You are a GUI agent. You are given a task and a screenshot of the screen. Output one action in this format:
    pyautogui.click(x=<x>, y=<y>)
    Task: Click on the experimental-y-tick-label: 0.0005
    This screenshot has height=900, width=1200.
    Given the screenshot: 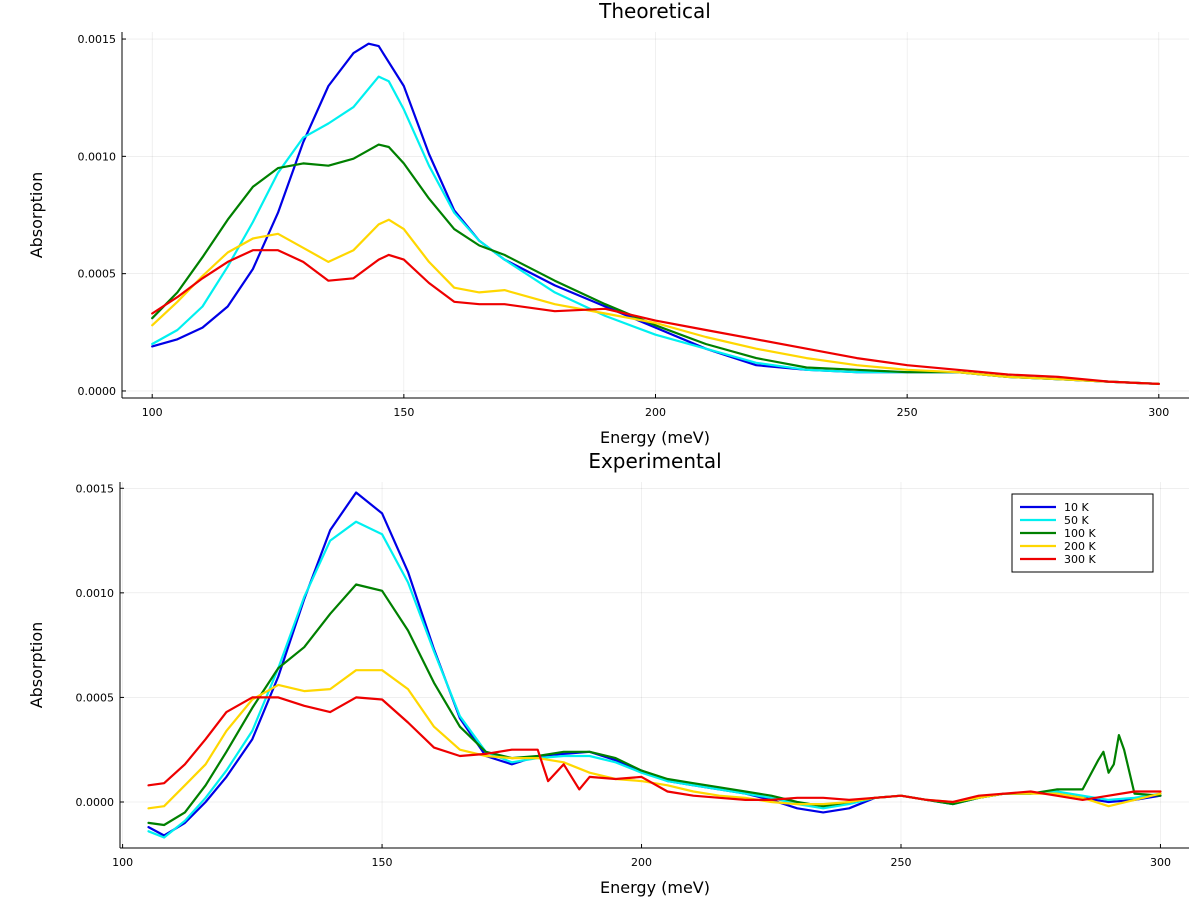 What is the action you would take?
    pyautogui.click(x=95, y=697)
    